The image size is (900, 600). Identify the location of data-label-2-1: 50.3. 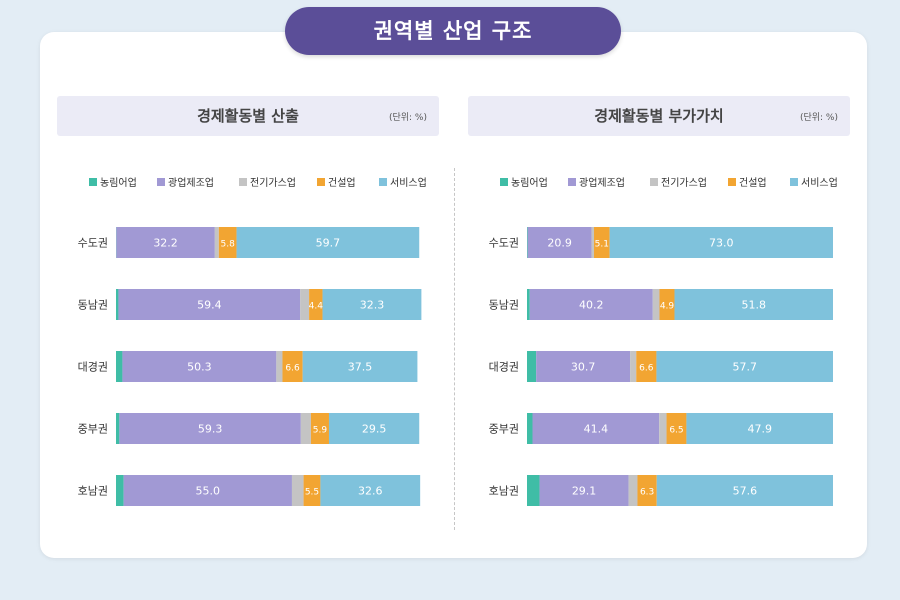
(199, 367).